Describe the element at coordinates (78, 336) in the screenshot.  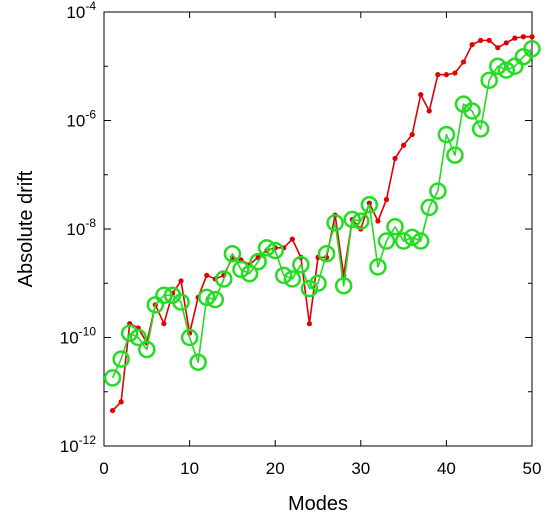
I see `y-tick-label: 10⁻¹⁰` at that location.